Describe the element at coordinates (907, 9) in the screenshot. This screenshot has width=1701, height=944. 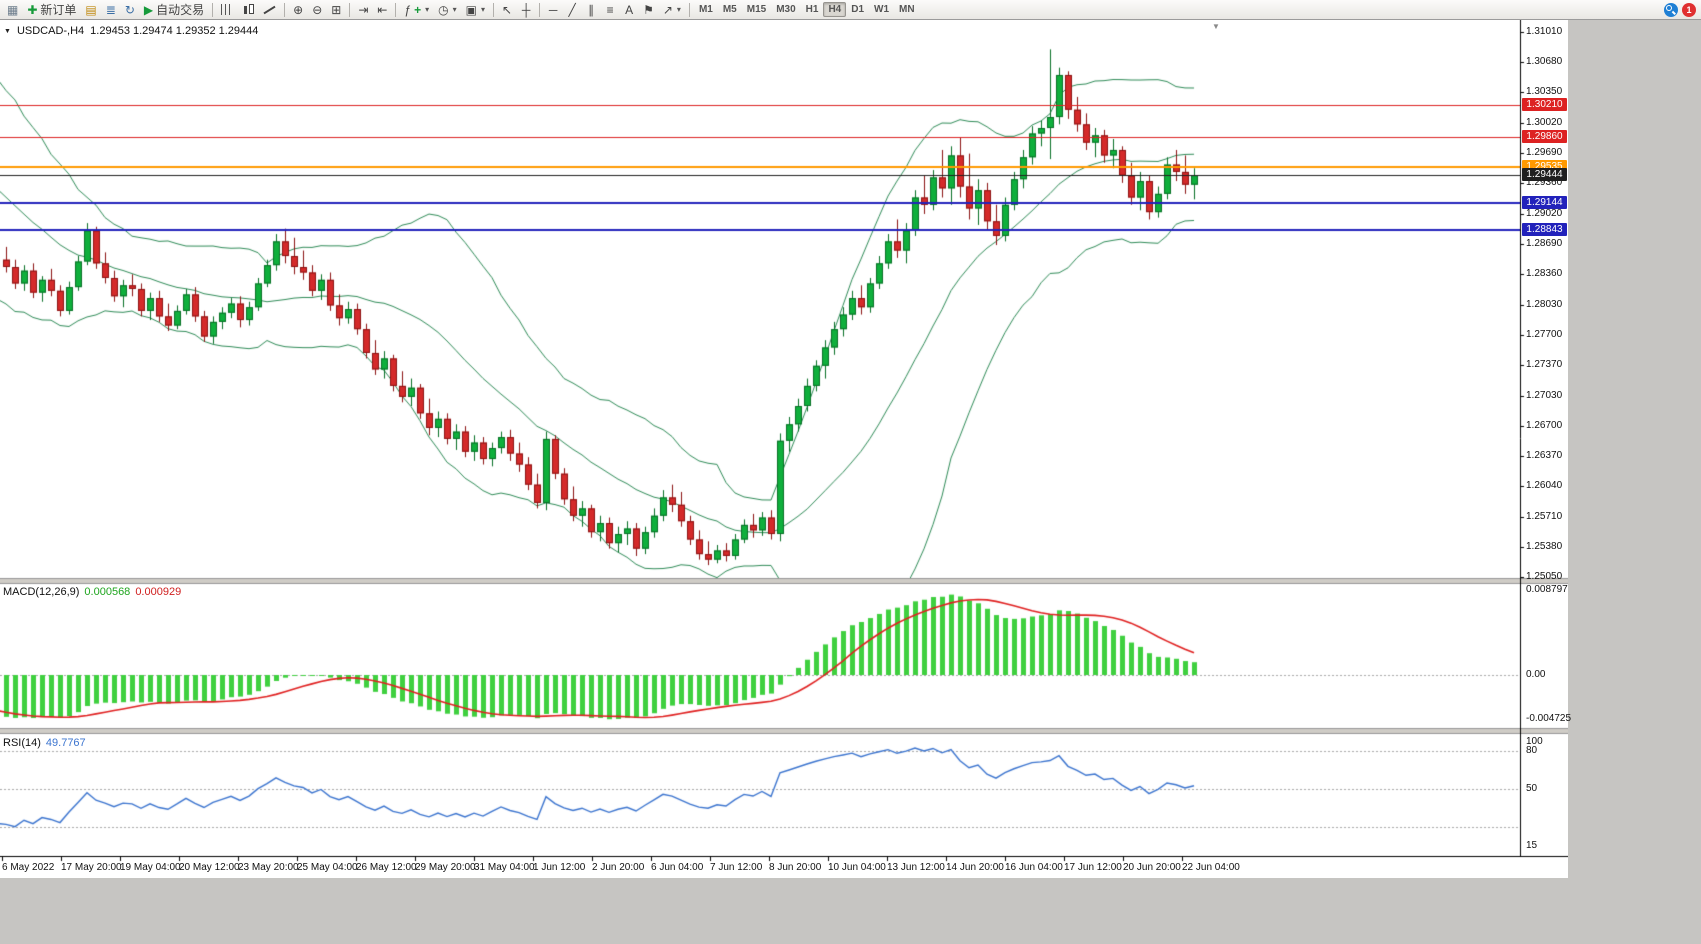
I see `timeframe-mn: MN` at that location.